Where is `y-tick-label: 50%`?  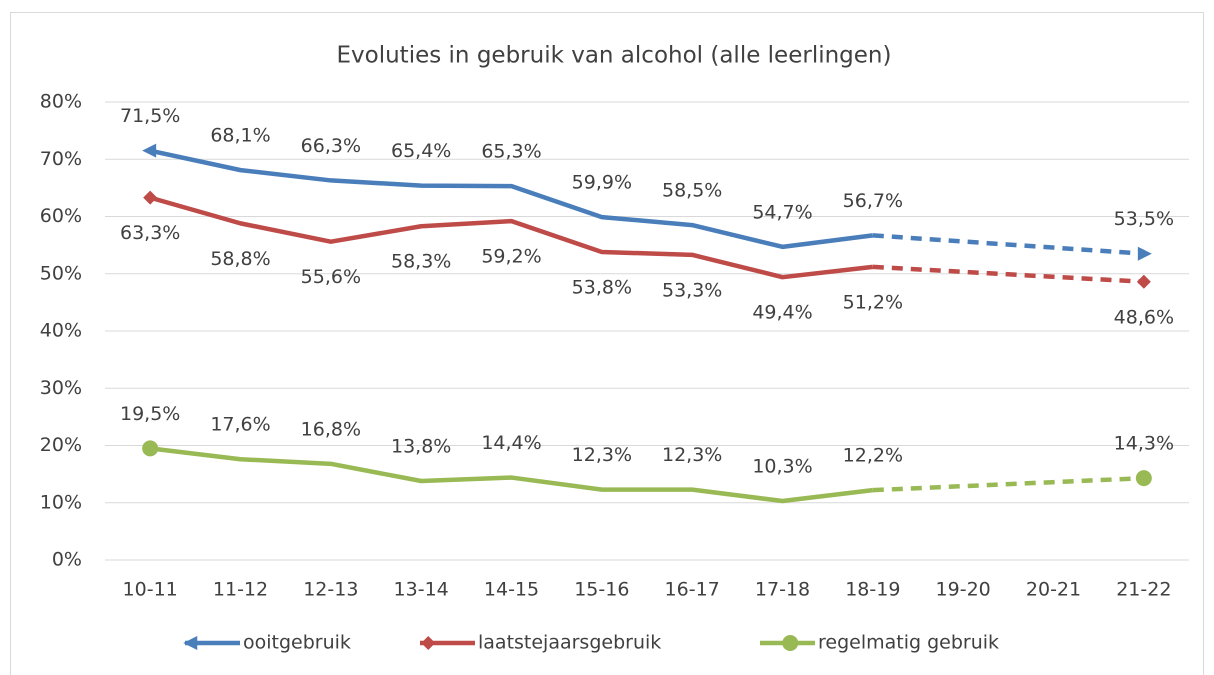
y-tick-label: 50% is located at coordinates (61, 273).